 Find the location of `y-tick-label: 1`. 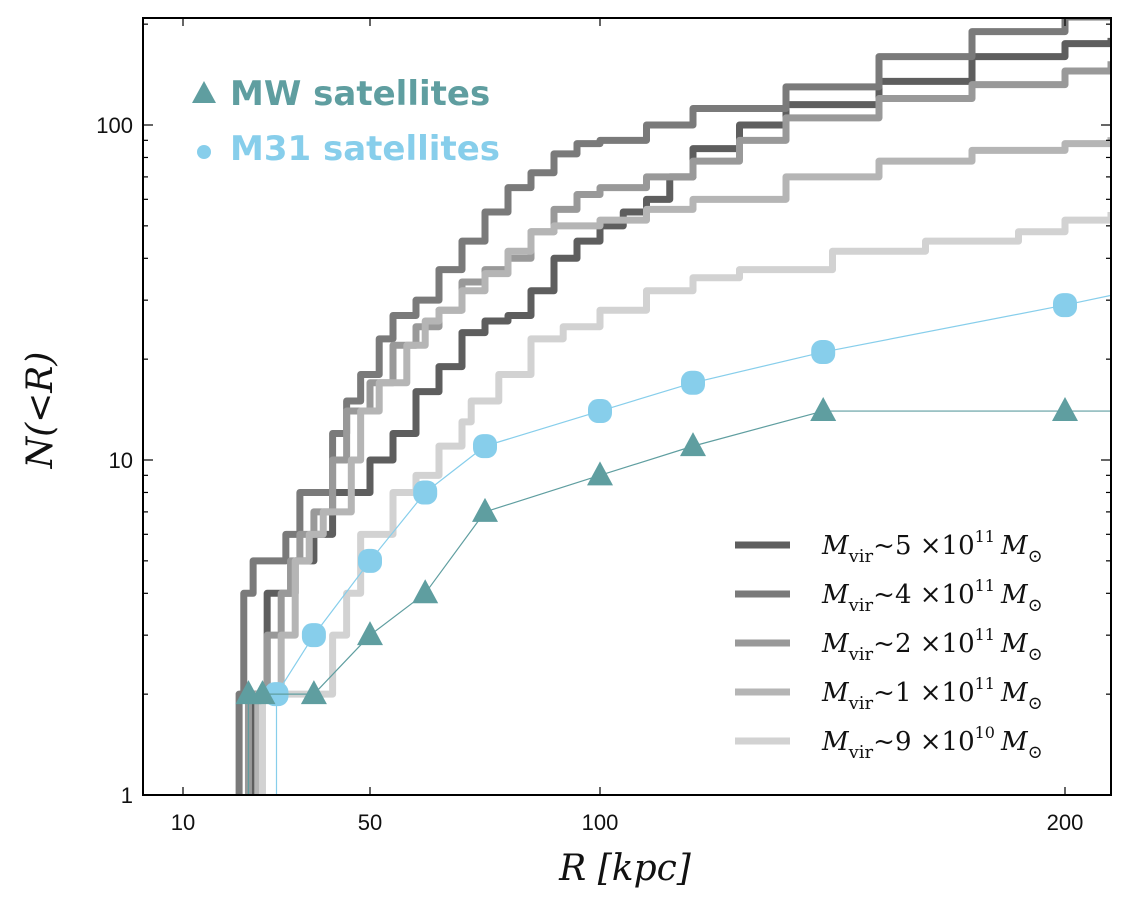

y-tick-label: 1 is located at coordinates (127, 795).